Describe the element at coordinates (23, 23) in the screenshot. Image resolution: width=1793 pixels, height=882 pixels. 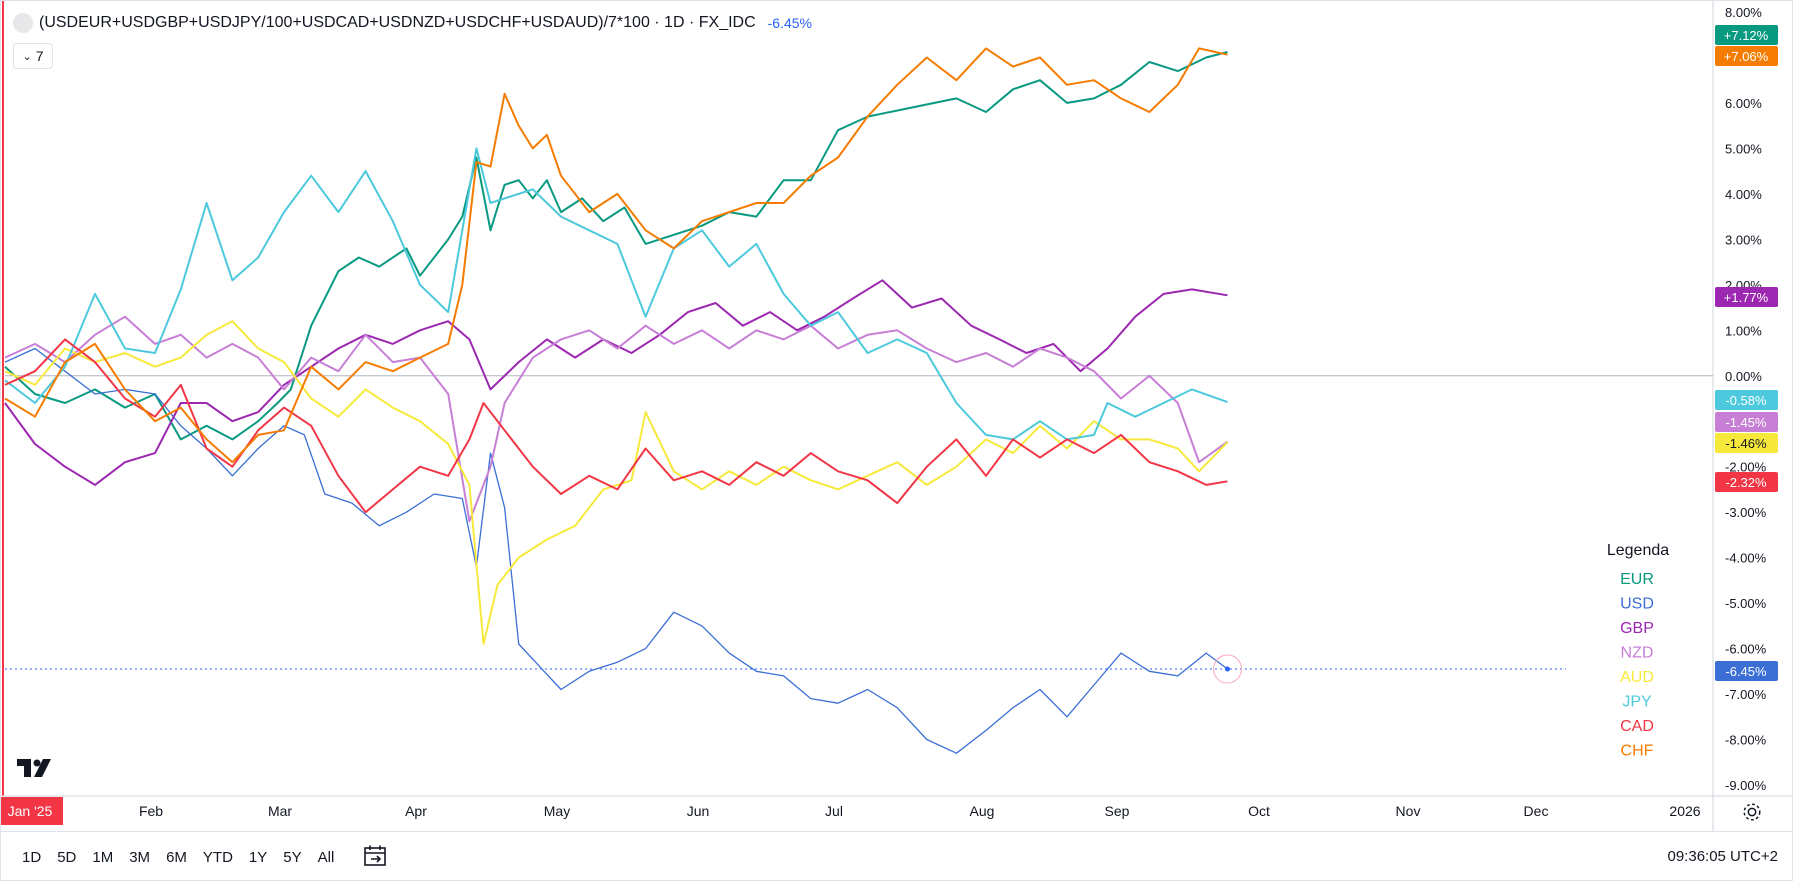
I see `symbol-logo-icon` at that location.